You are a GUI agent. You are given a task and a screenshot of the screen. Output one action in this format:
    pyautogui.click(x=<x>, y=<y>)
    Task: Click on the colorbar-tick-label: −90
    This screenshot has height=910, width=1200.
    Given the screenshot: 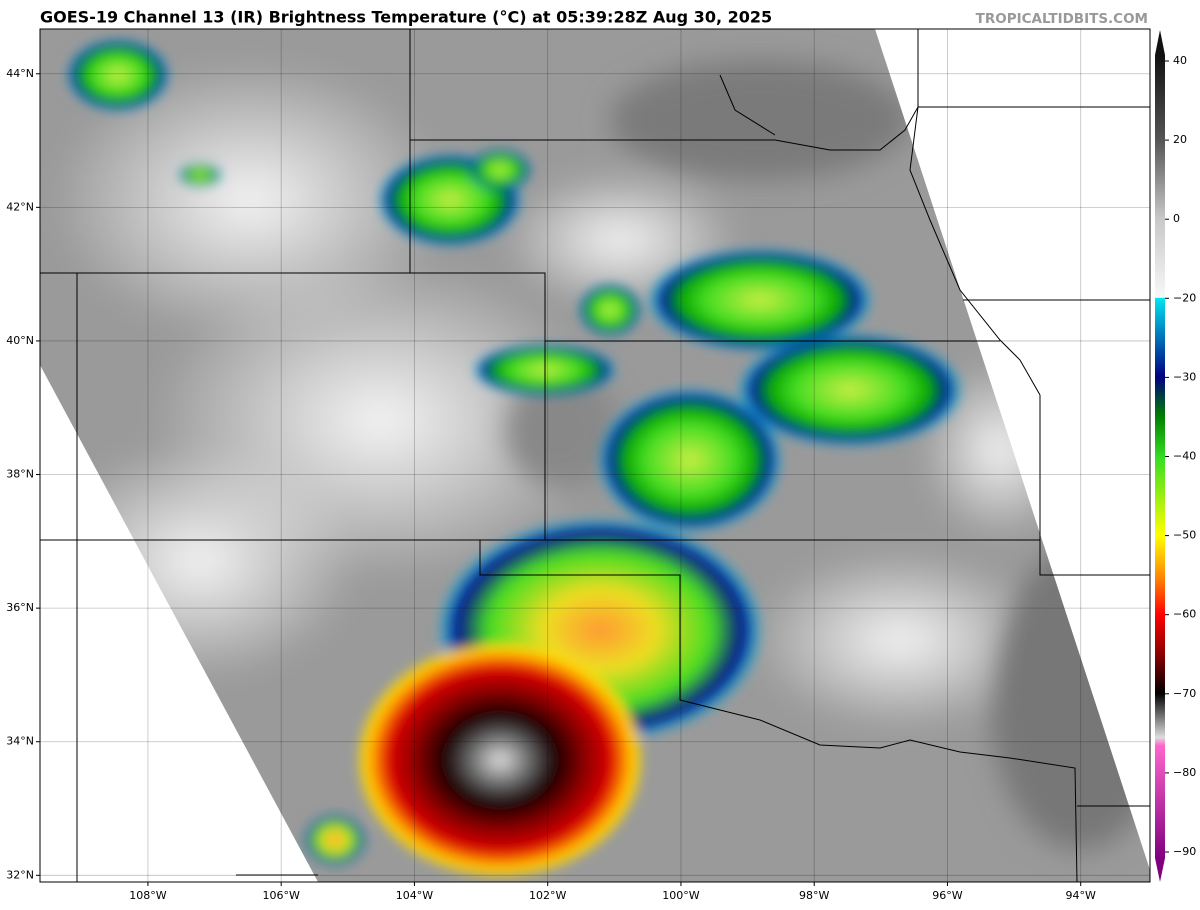 What is the action you would take?
    pyautogui.click(x=1184, y=851)
    